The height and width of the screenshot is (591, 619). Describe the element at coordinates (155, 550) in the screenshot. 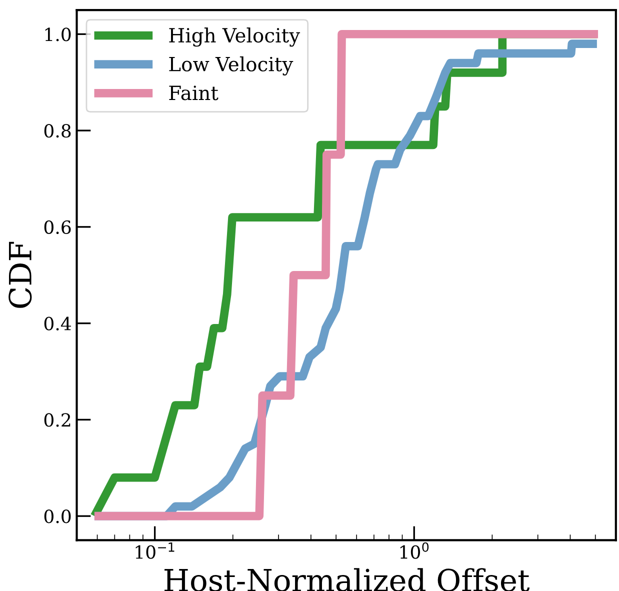

I see `x-tick-label: 10$^{−1}$` at that location.